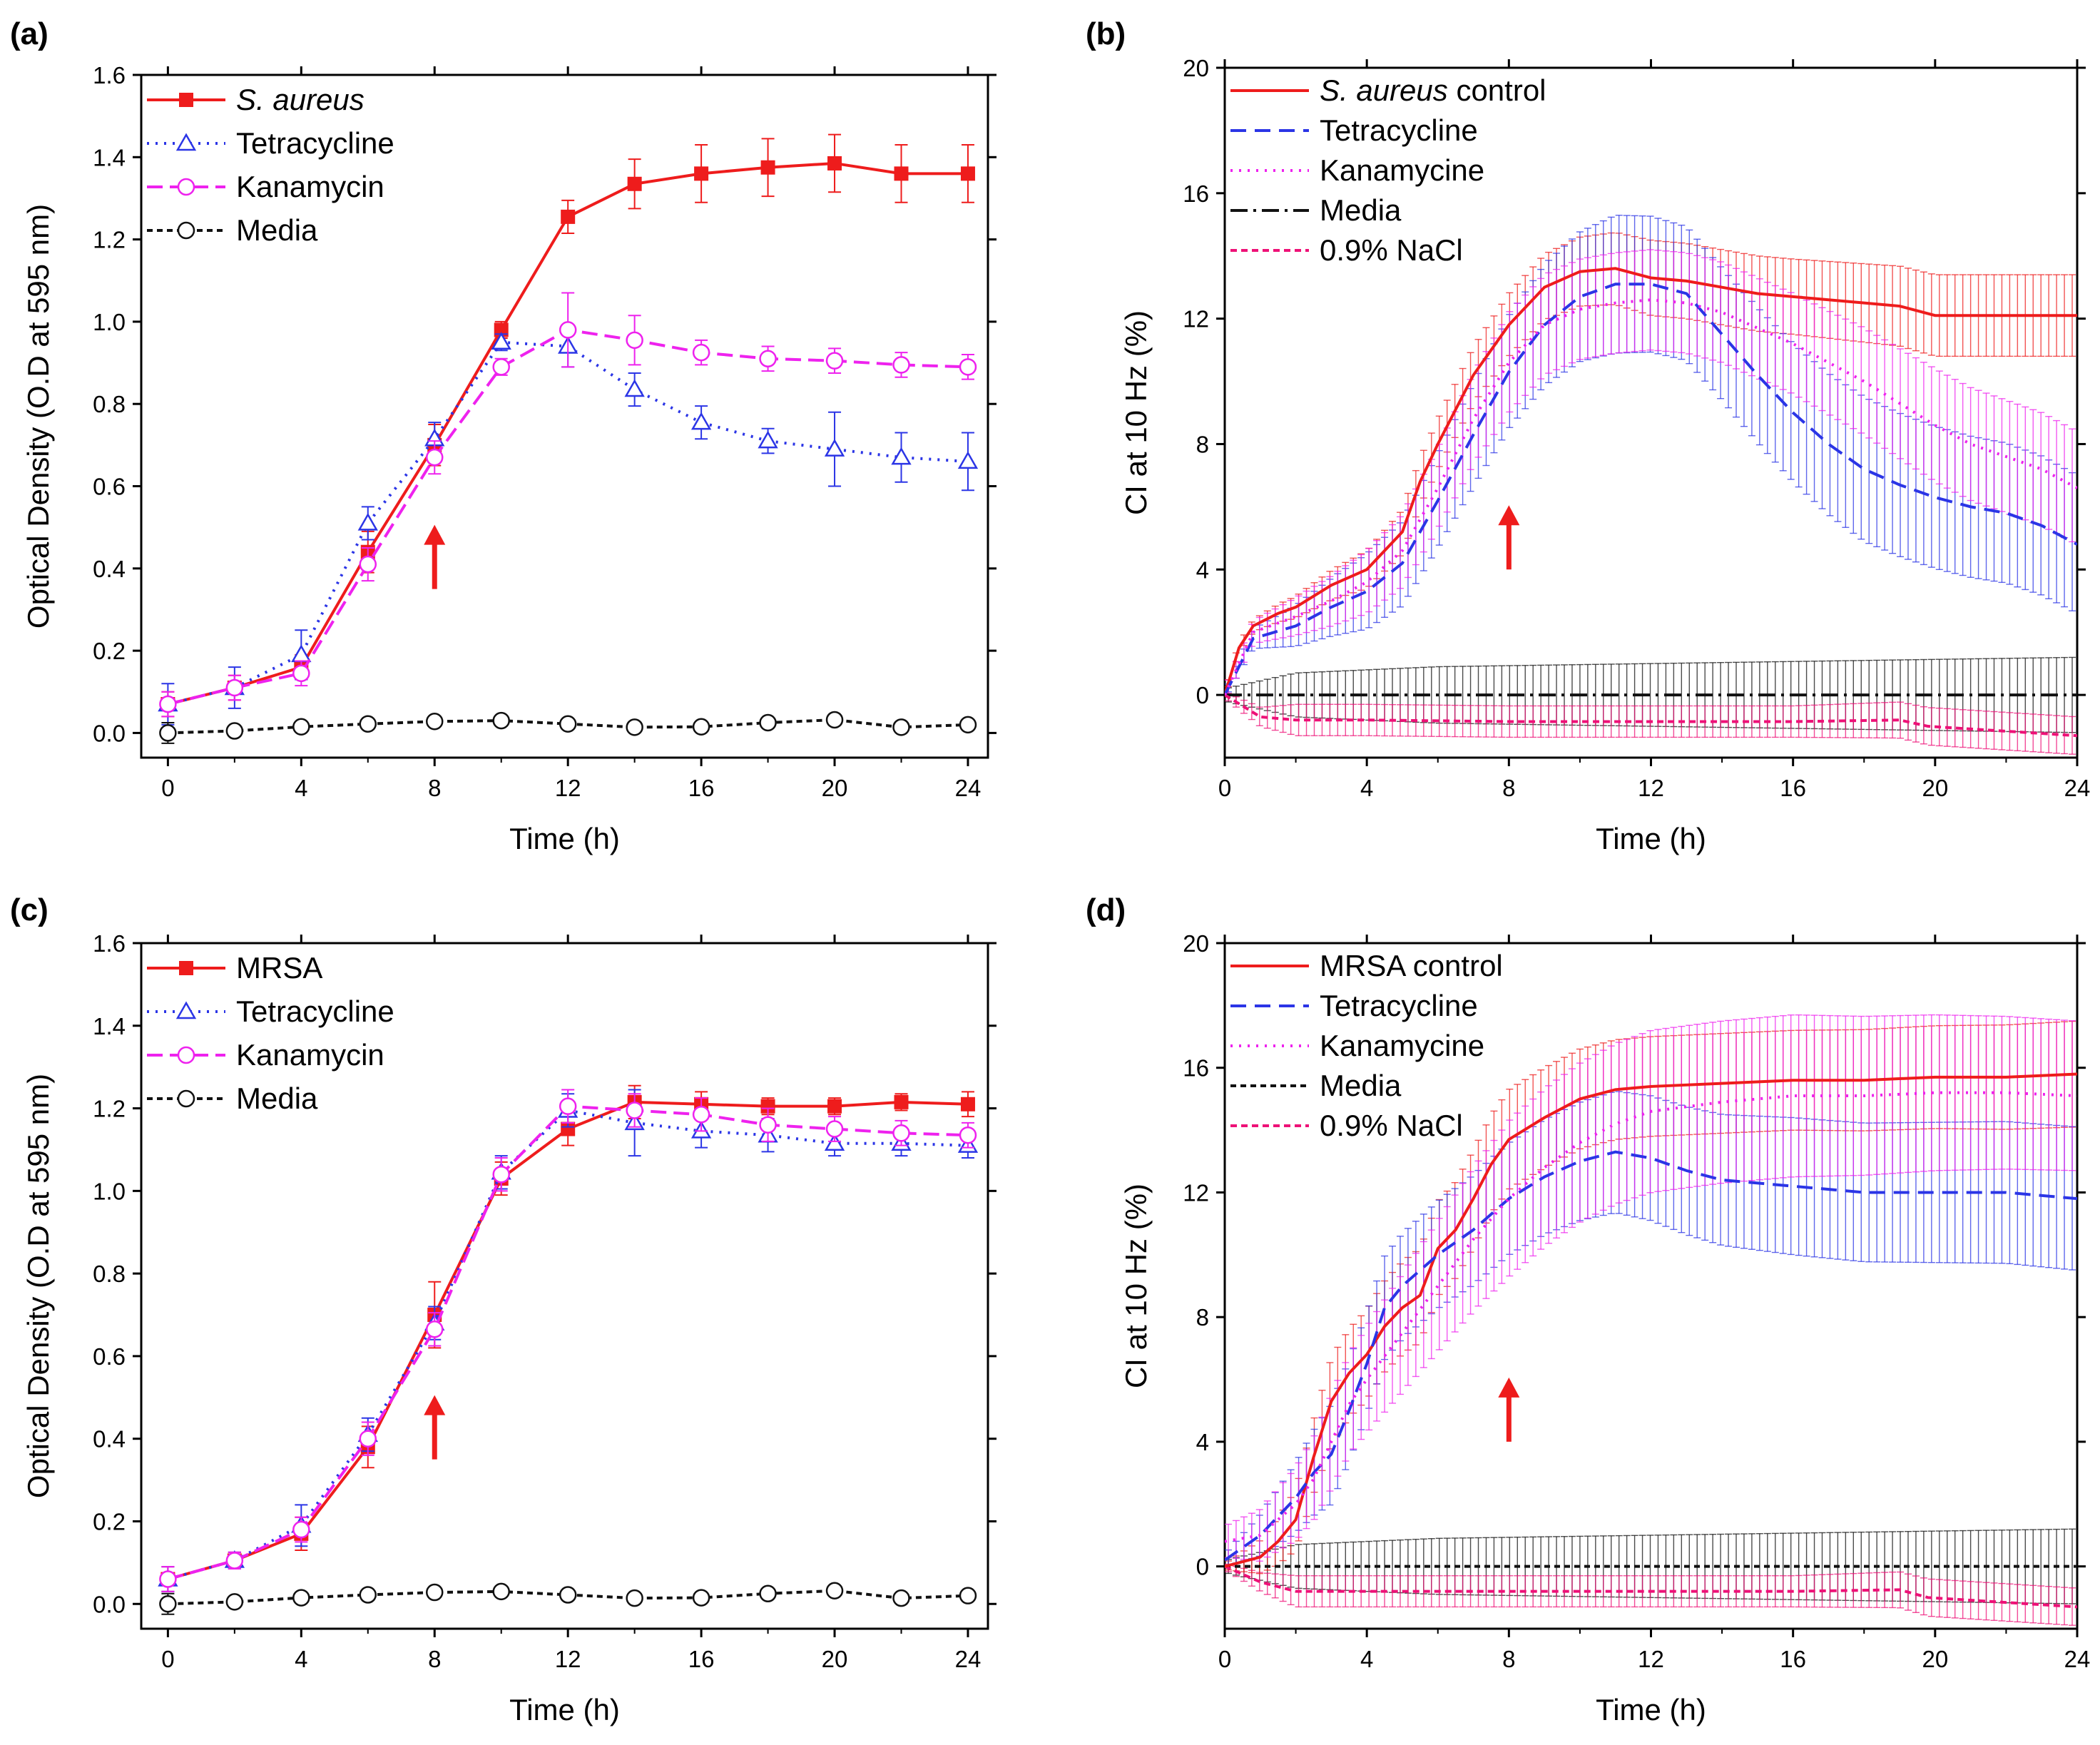 The width and height of the screenshot is (2100, 1745). What do you see at coordinates (1136, 412) in the screenshot?
I see `y-axis-label: CI at 10 Hz (%)` at bounding box center [1136, 412].